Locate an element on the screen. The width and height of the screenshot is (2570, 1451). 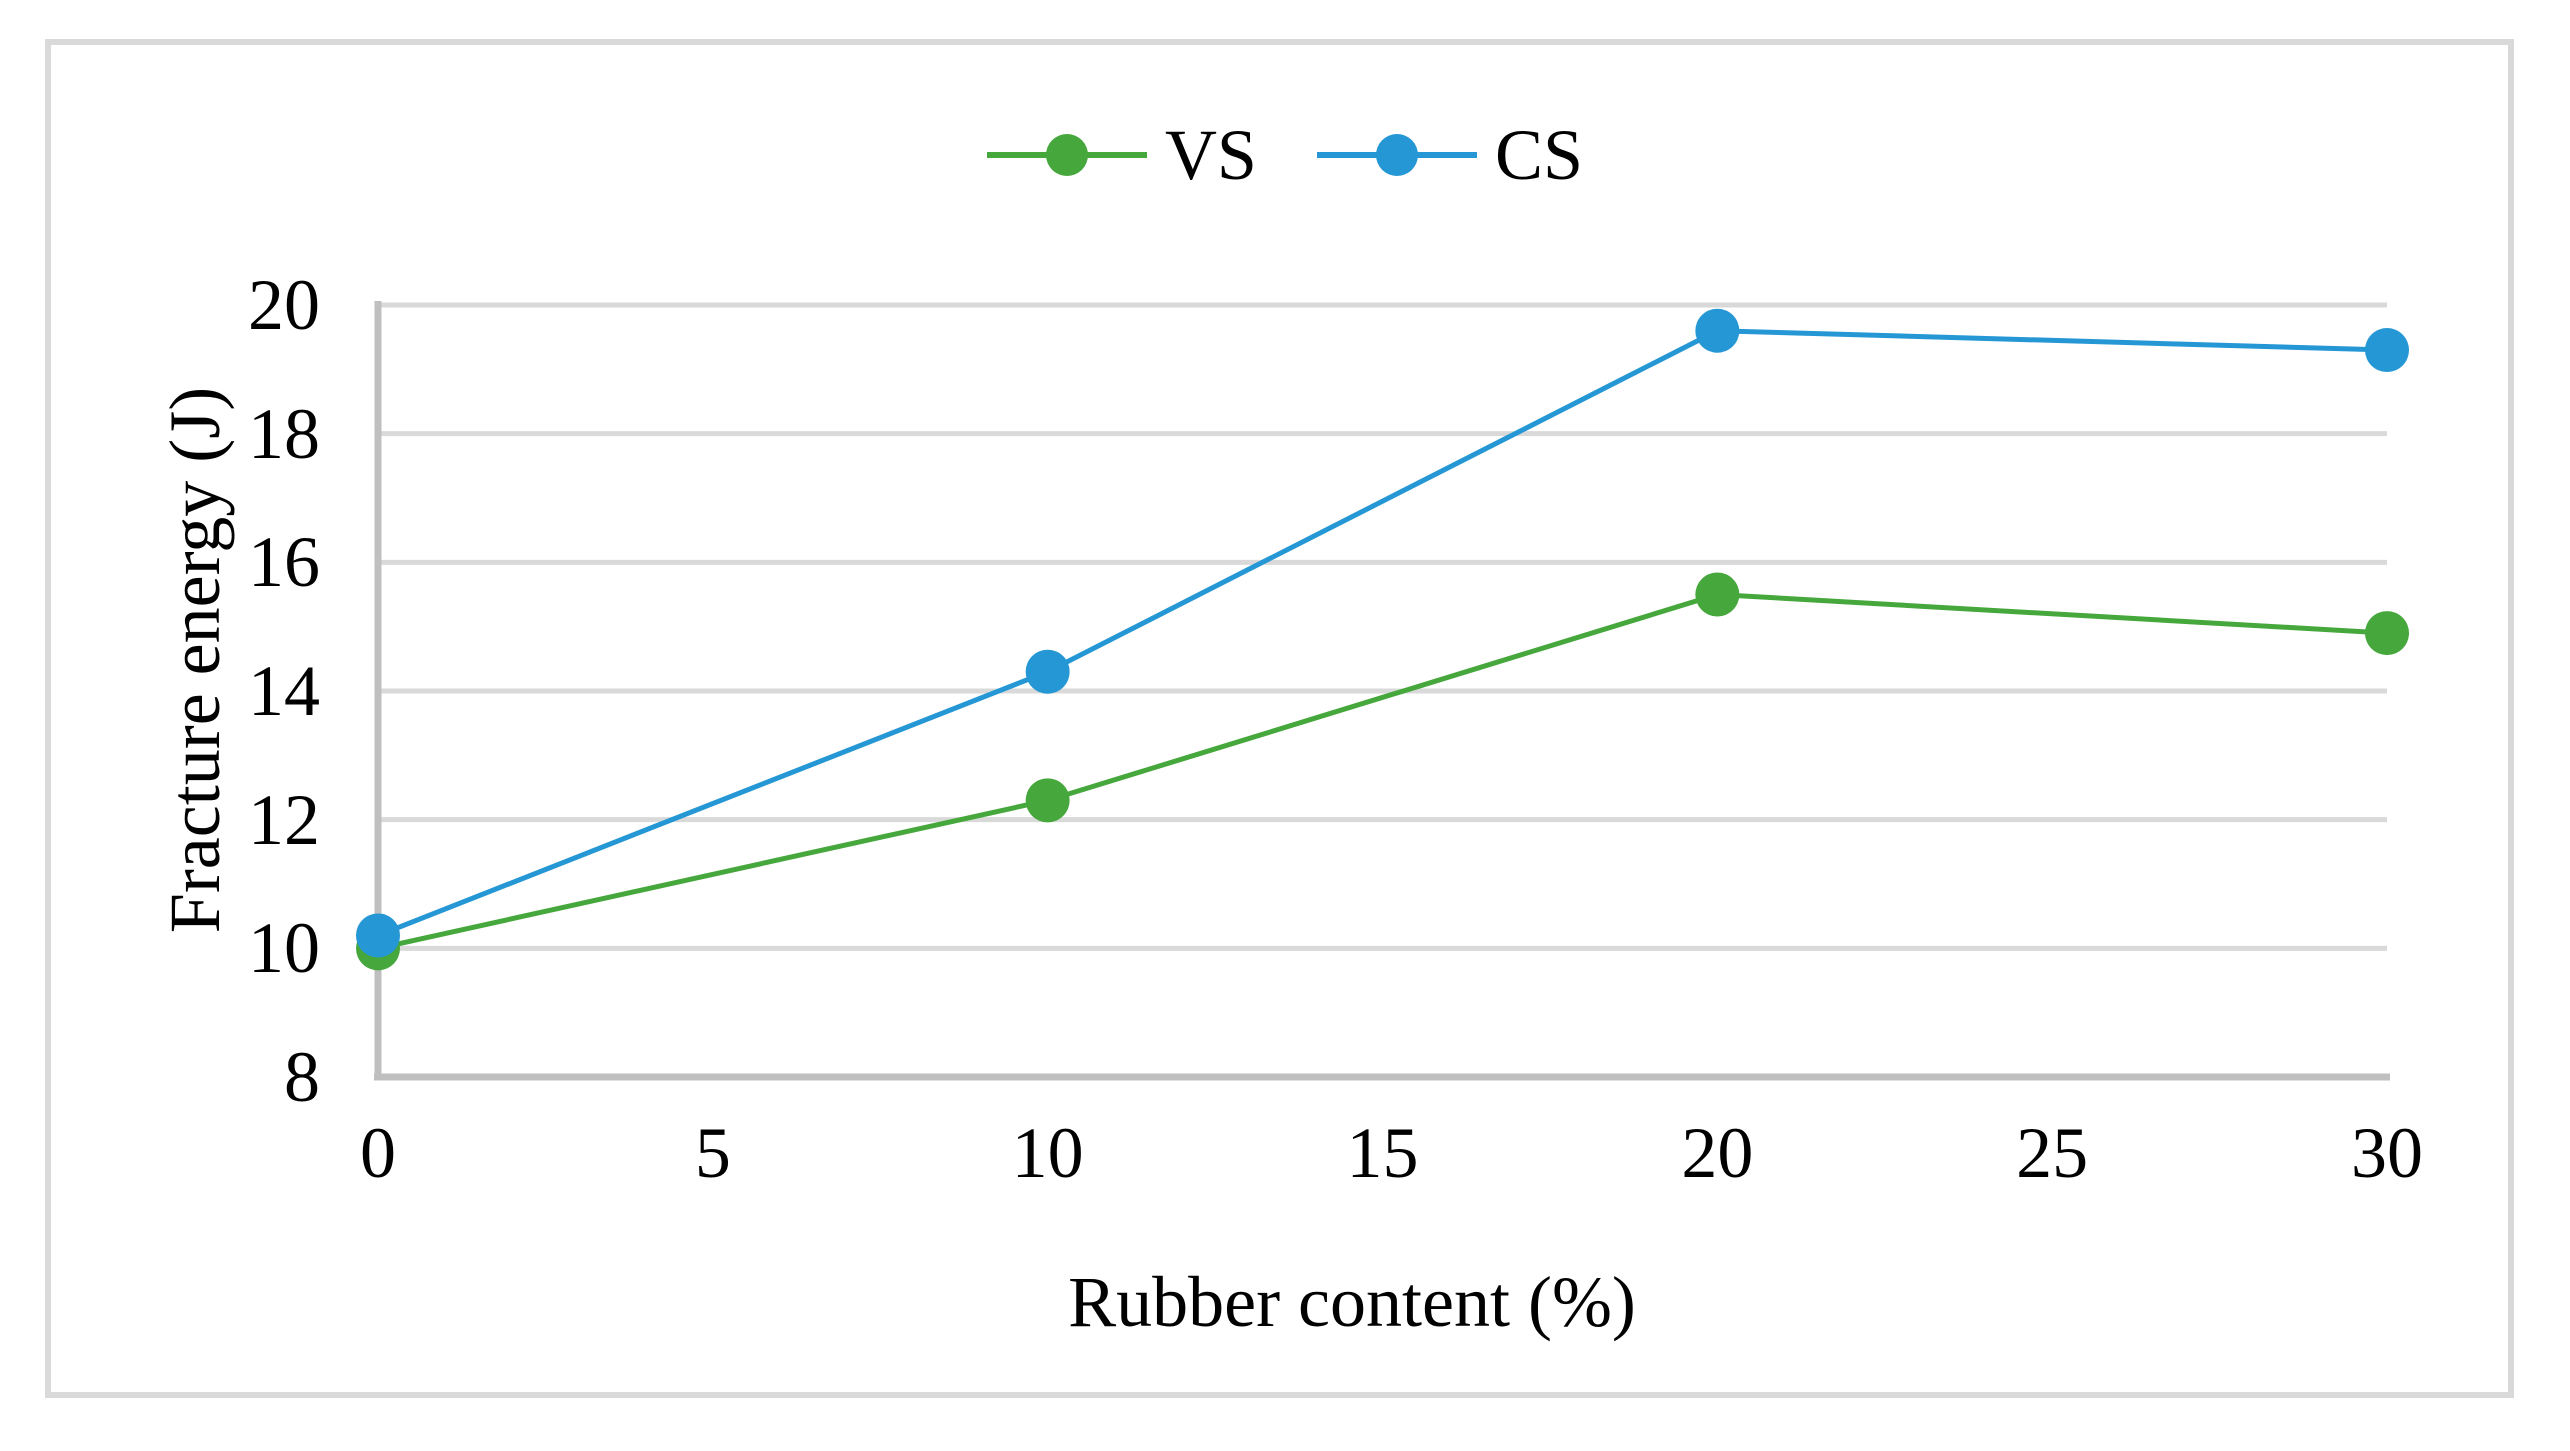
y-tick-label-16: 16 is located at coordinates (284, 562).